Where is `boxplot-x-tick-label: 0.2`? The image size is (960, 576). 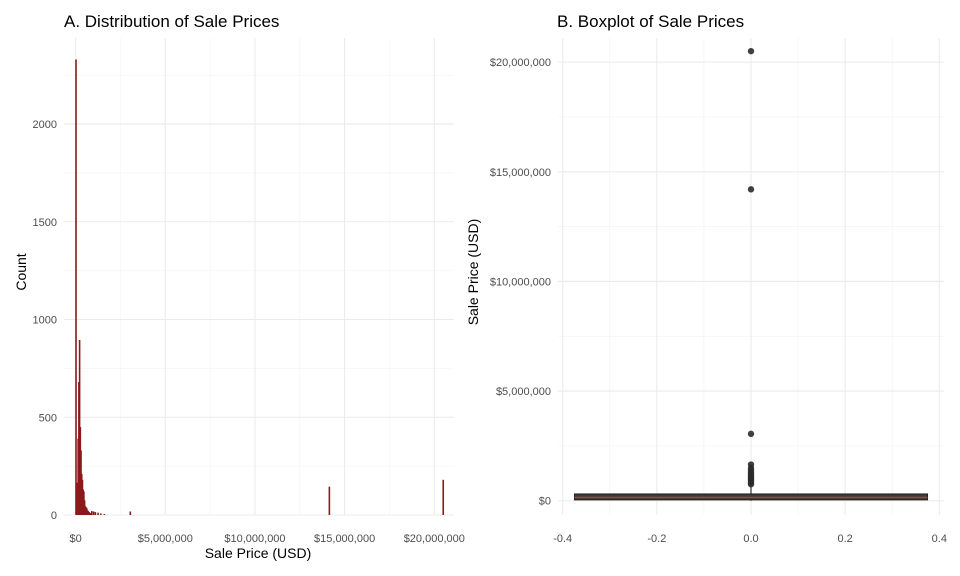
boxplot-x-tick-label: 0.2 is located at coordinates (844, 539).